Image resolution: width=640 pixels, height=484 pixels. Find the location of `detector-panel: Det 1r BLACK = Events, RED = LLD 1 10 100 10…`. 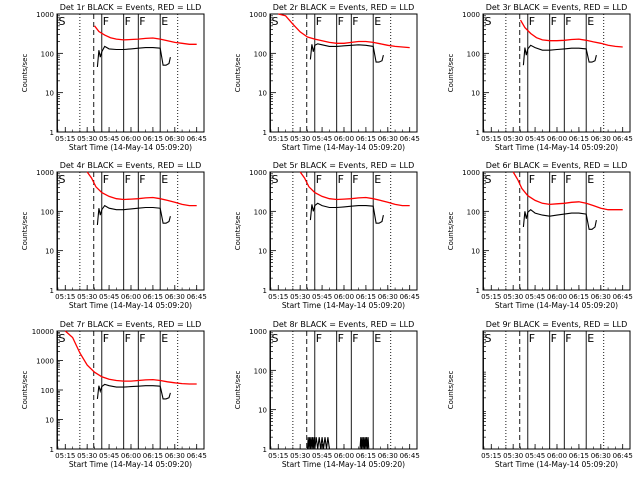

detector-panel: Det 1r BLACK = Events, RED = LLD 1 10 100 10… is located at coordinates (114, 77).